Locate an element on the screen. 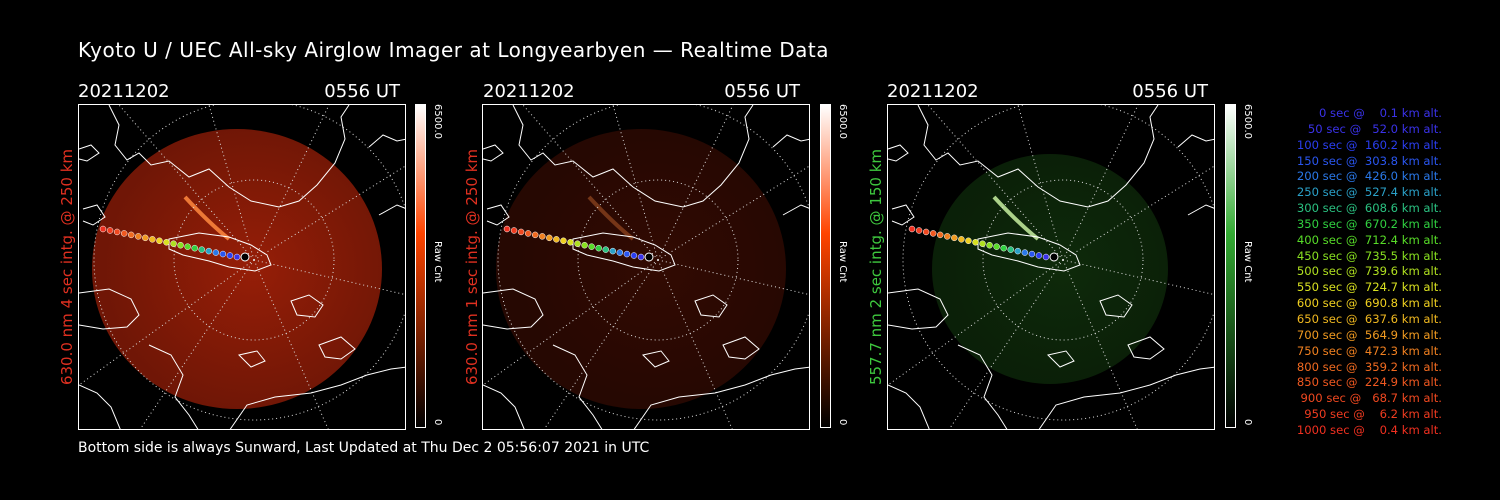 The height and width of the screenshot is (500, 1500). panel-3-cb-unit: Raw Cnt is located at coordinates (1247, 262).